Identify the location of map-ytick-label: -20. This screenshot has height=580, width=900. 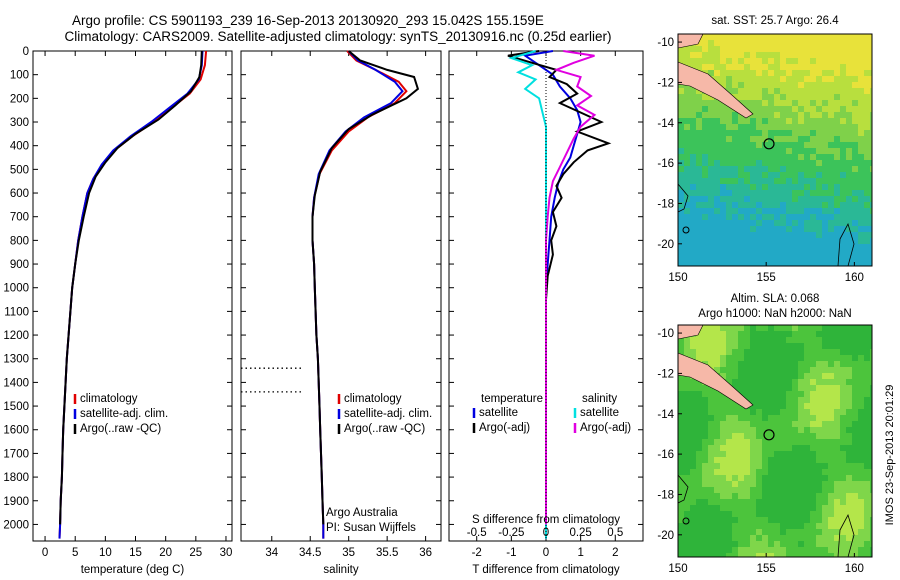
(665, 536).